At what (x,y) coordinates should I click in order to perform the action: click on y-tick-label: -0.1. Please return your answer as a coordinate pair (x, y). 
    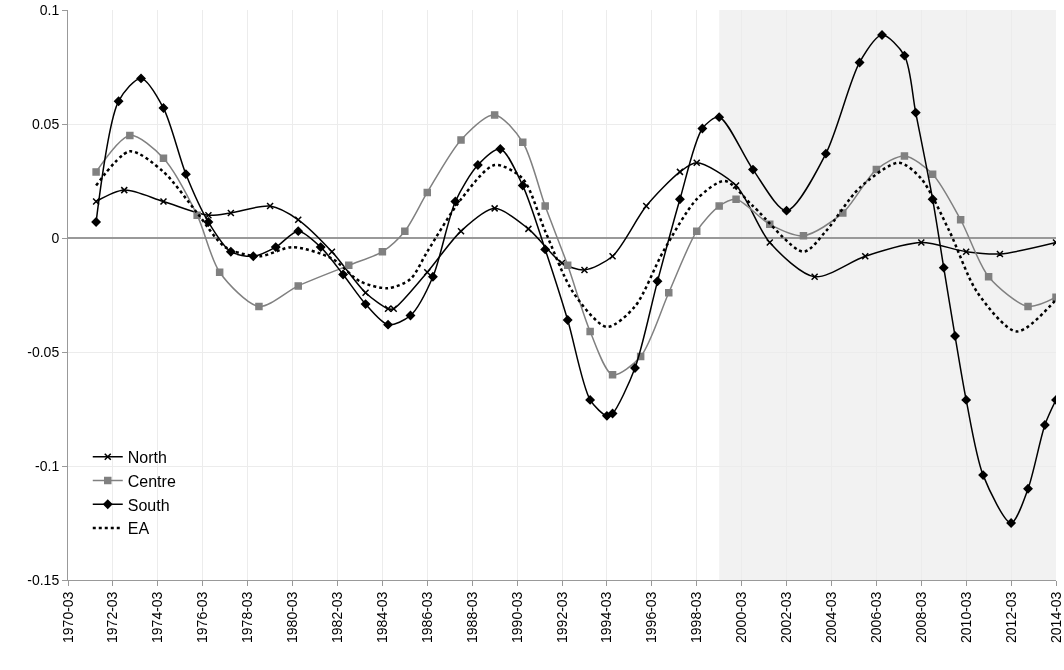
    Looking at the image, I should click on (47, 465).